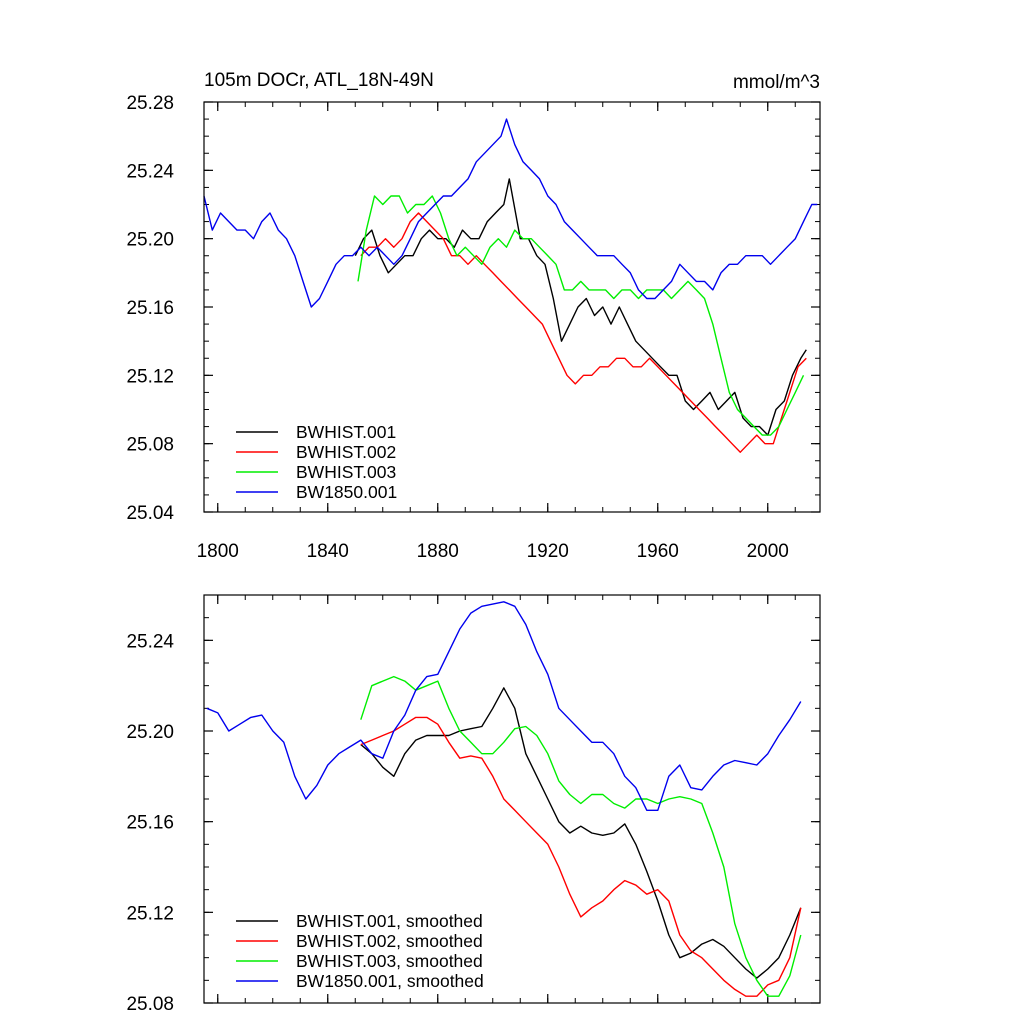 Image resolution: width=1024 pixels, height=1024 pixels. What do you see at coordinates (658, 551) in the screenshot?
I see `x-tick-label: 1960` at bounding box center [658, 551].